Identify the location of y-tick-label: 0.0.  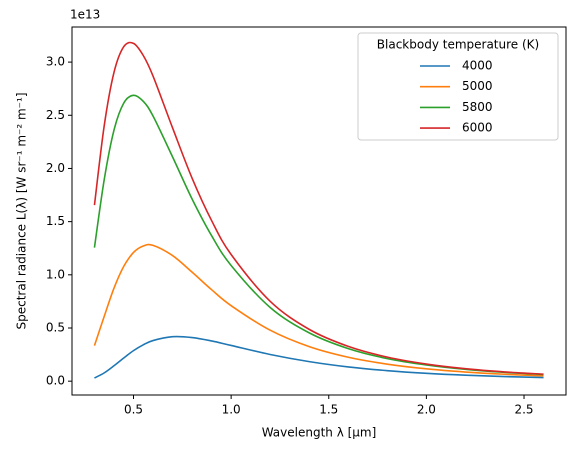
(55, 381).